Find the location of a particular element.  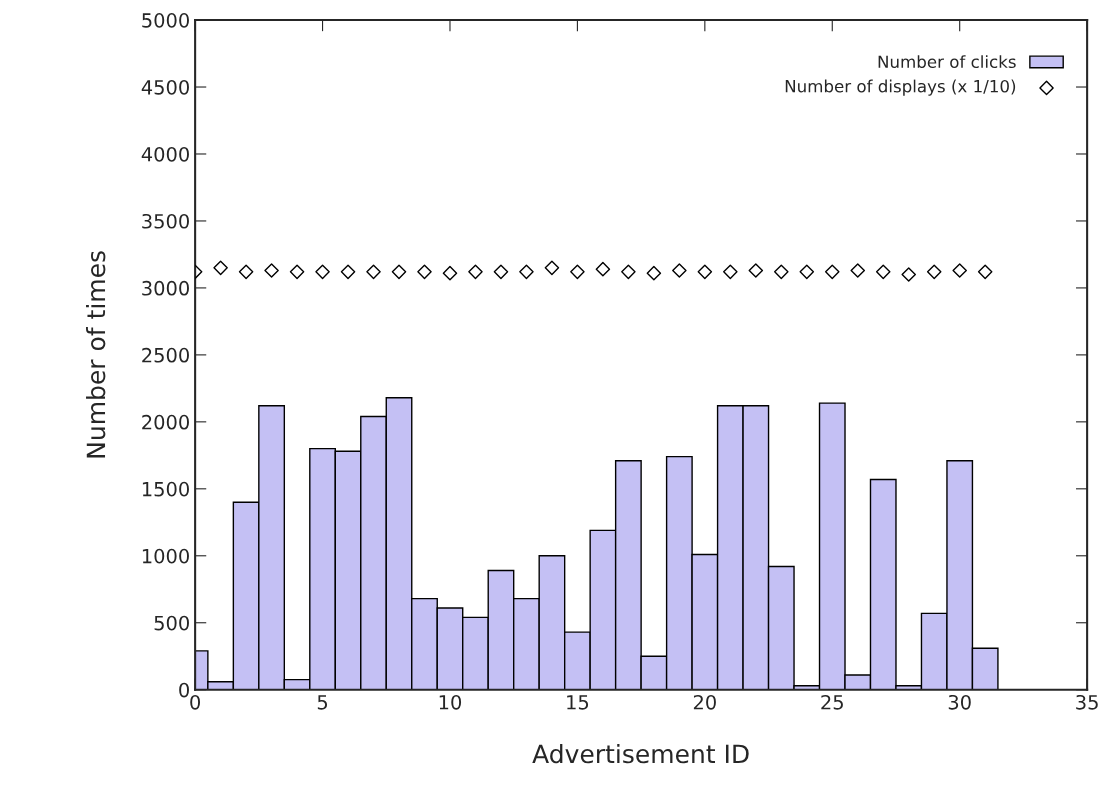

y-tick-label: 500 is located at coordinates (171, 623).